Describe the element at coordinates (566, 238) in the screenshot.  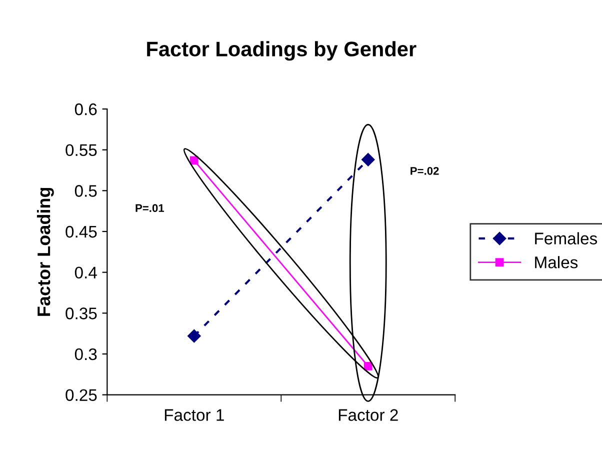
I see `legend-label: Females` at that location.